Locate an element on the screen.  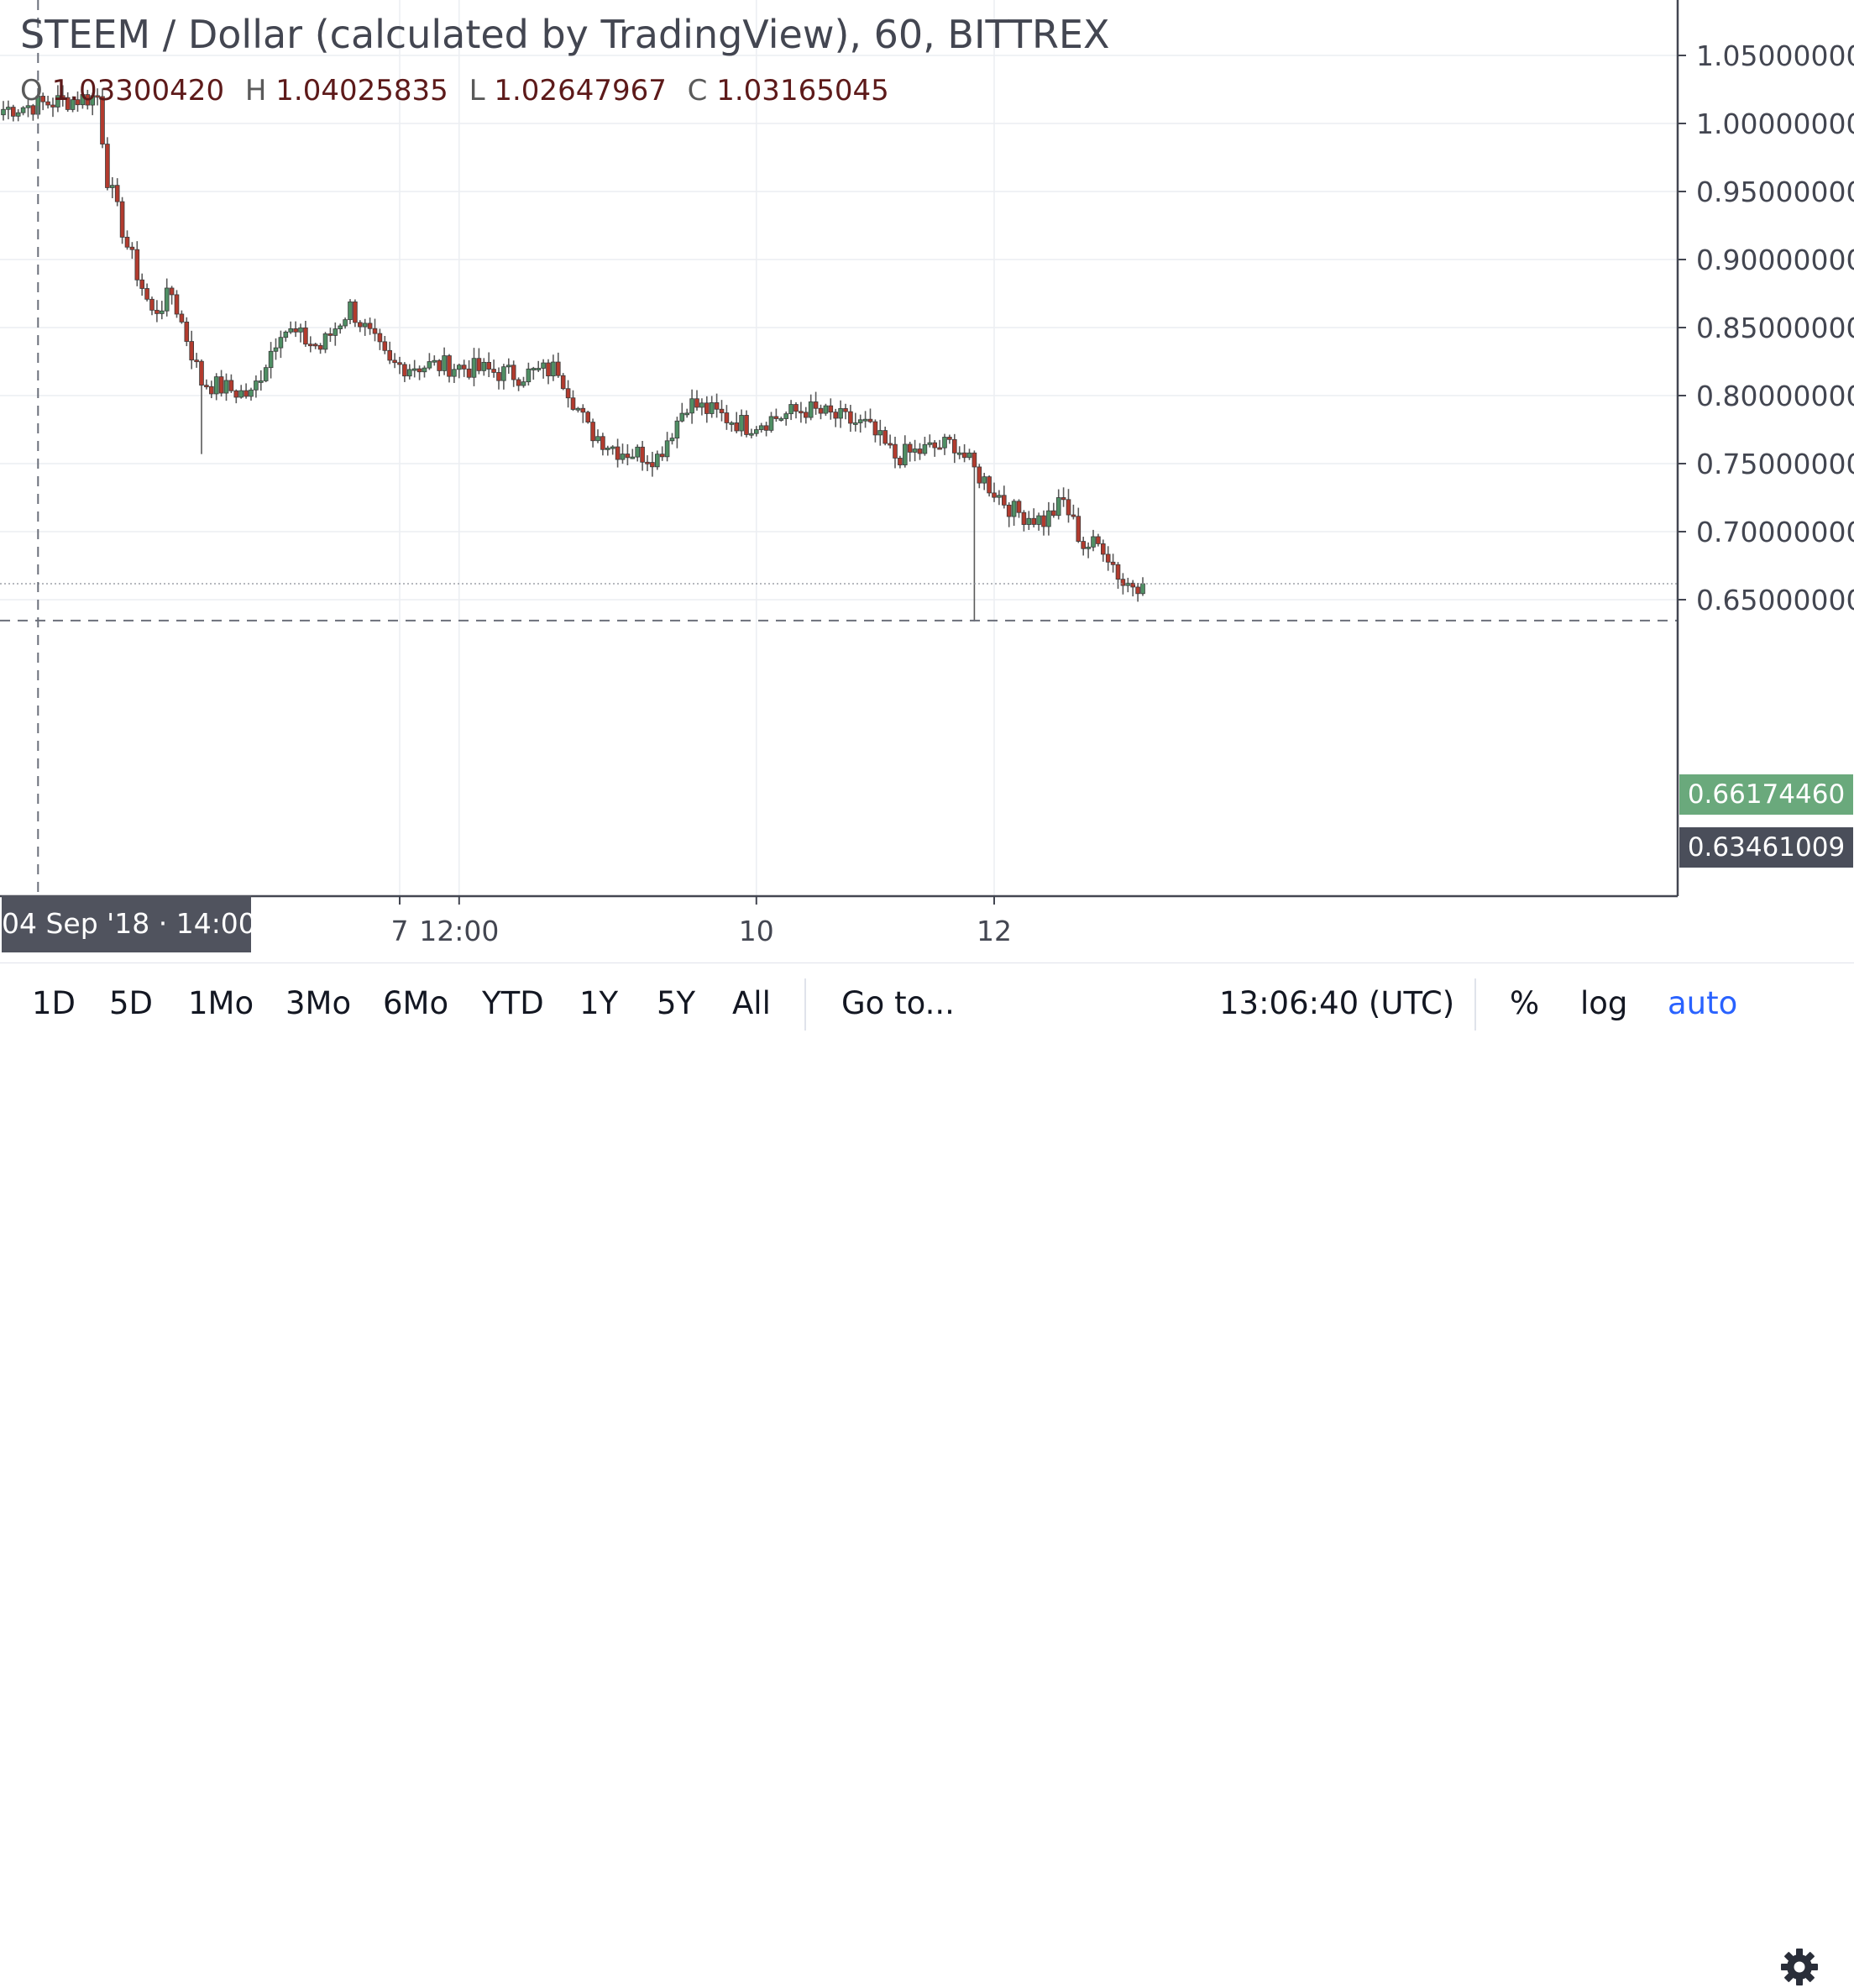
y-tick-label: 0.85000000 is located at coordinates (1775, 328).